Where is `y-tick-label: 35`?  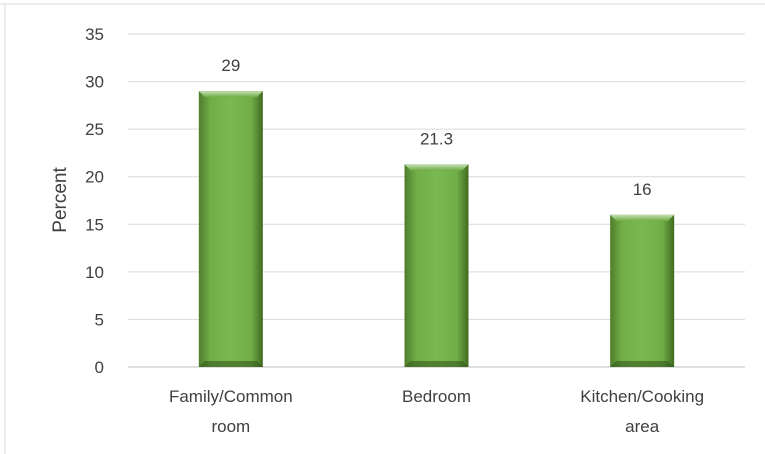
y-tick-label: 35 is located at coordinates (94, 34).